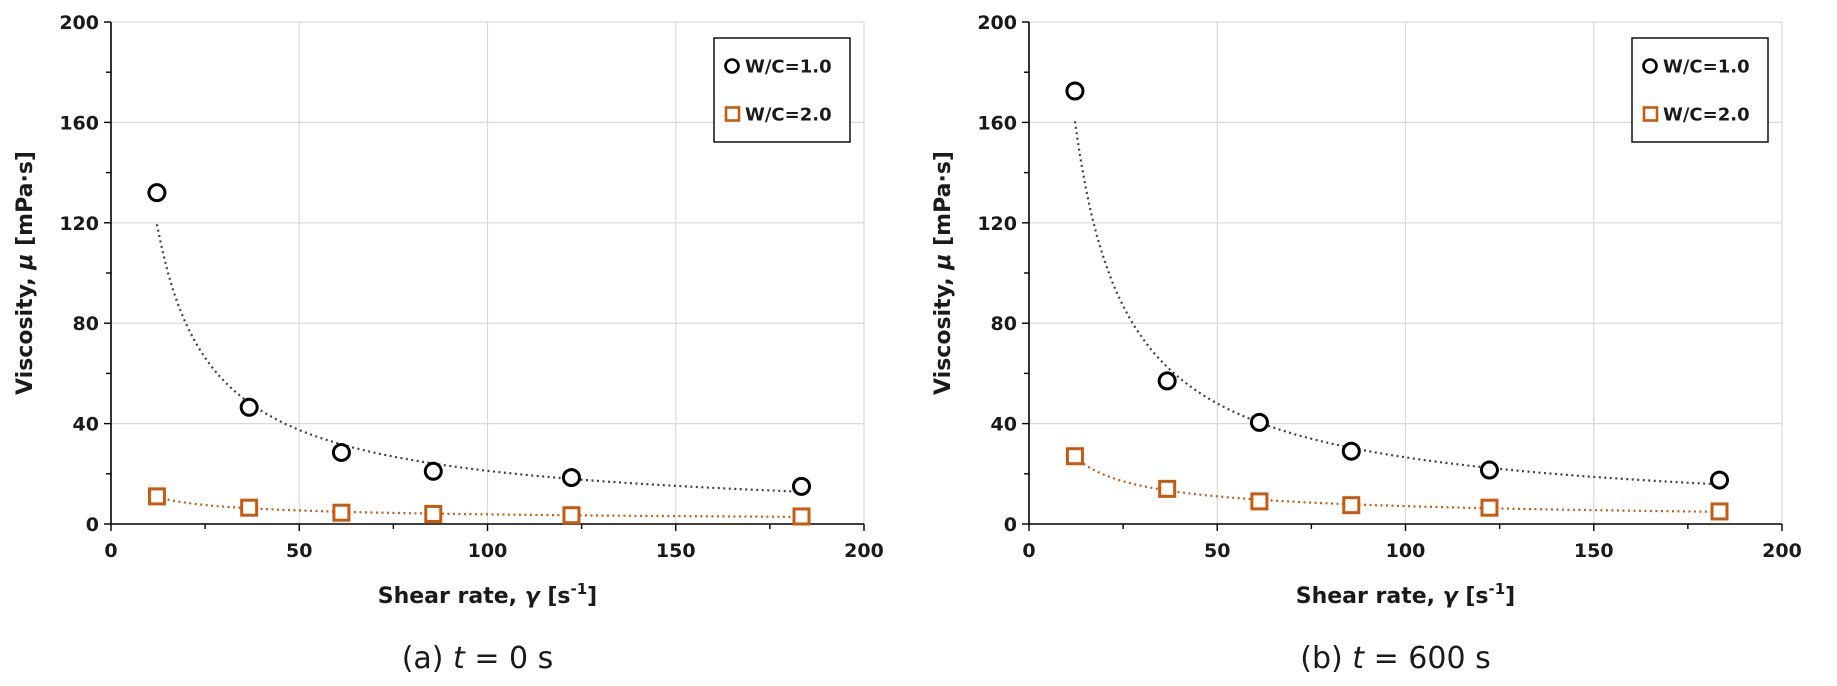 This screenshot has height=686, width=1837. Describe the element at coordinates (1326, 658) in the screenshot. I see `caption-label: (b)` at that location.